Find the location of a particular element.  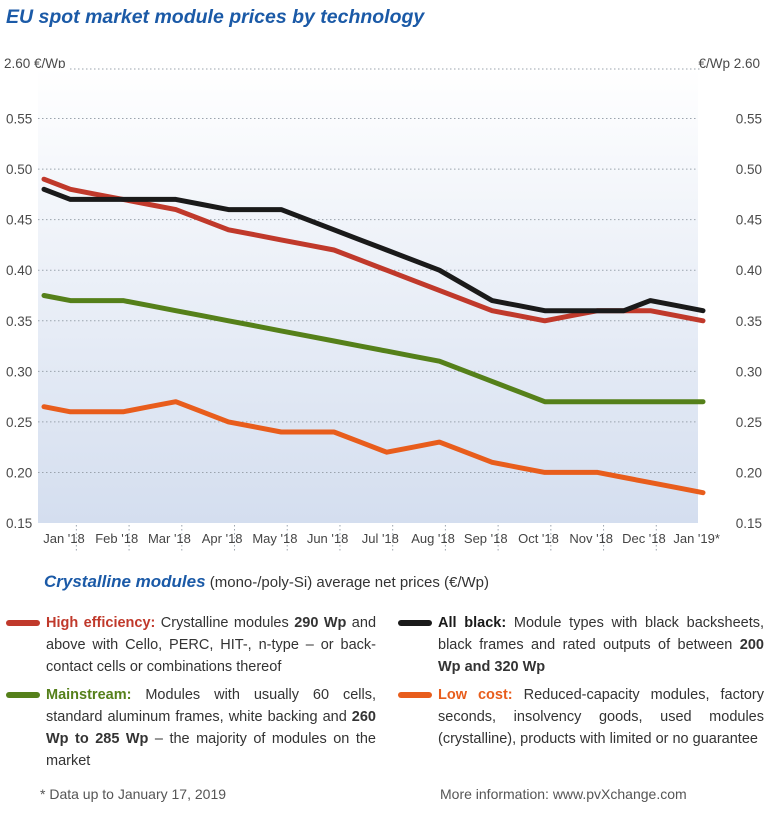

legend-name-high-efficiency: High efficiency: is located at coordinates (101, 623).